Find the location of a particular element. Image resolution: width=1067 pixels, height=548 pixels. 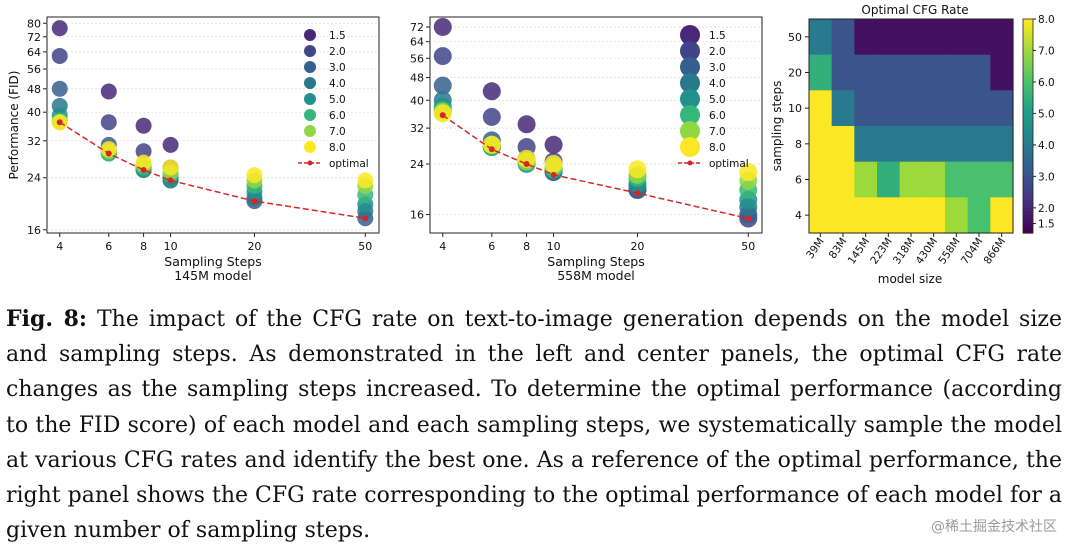

colorbar-tick-label: 2.0 is located at coordinates (1046, 209).